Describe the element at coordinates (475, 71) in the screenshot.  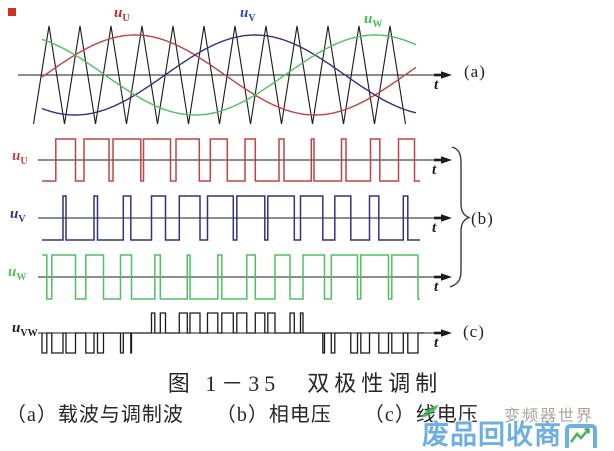
I see `panel-tag-a: (a)` at that location.